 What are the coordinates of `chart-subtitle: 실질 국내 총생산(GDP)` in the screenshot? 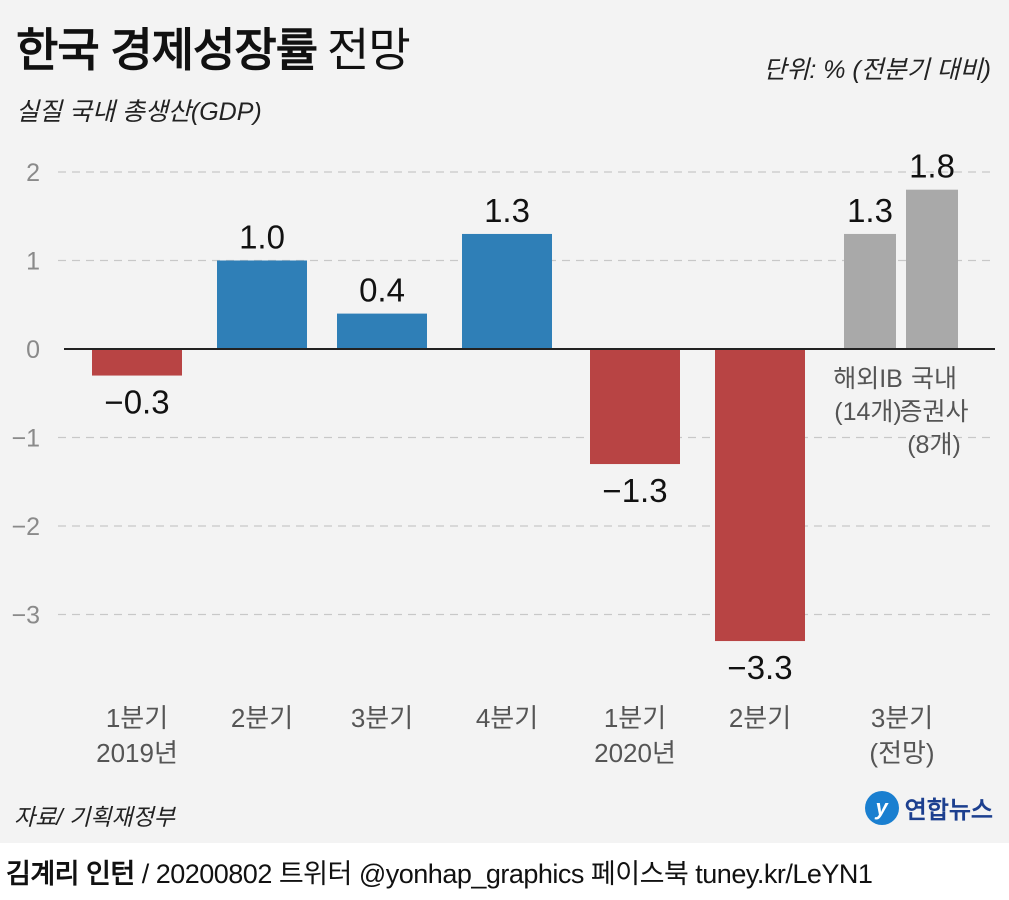 It's located at (139, 112).